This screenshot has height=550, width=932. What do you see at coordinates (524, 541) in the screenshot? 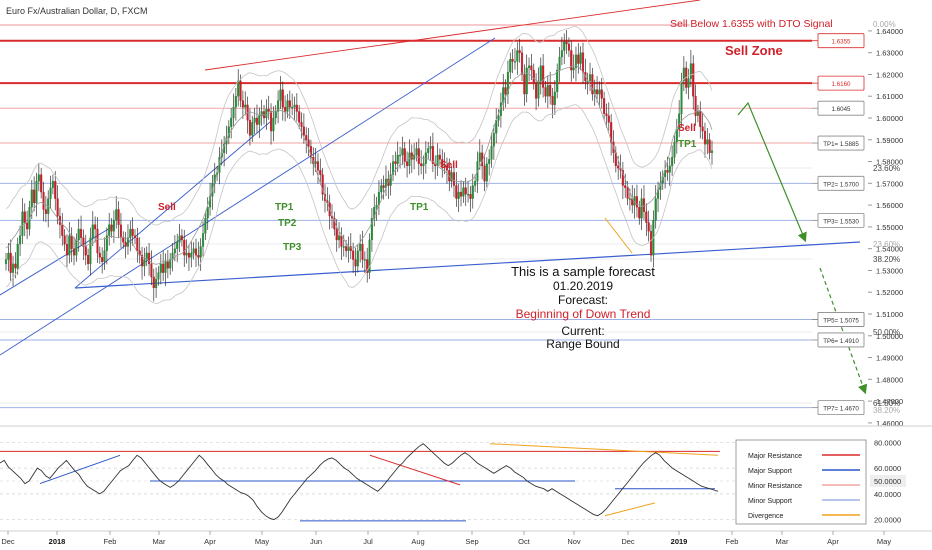
I see `time-tick-label: Oct` at bounding box center [524, 541].